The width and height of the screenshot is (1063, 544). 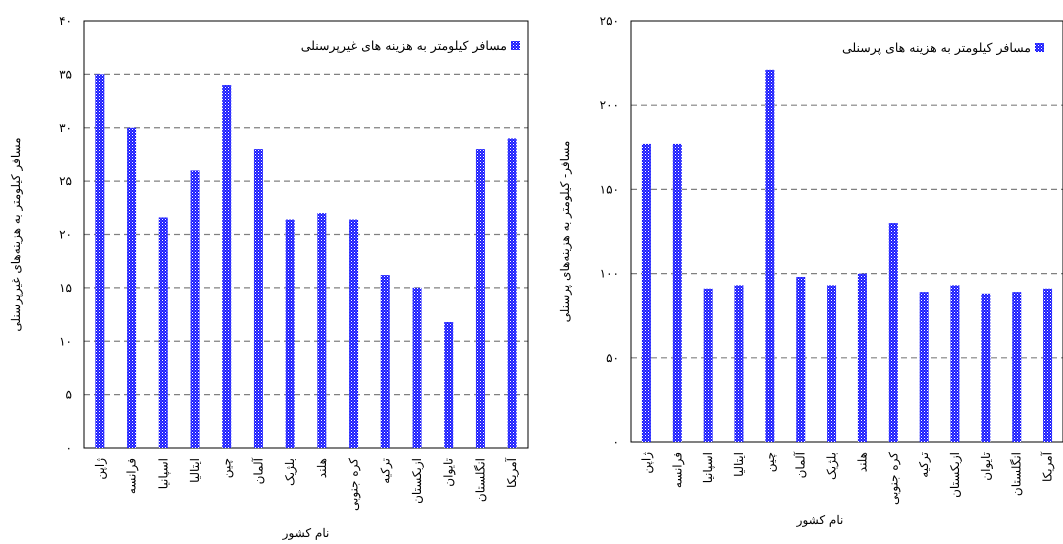 What do you see at coordinates (65, 21) in the screenshot?
I see `y-tick-label: ۴۰` at bounding box center [65, 21].